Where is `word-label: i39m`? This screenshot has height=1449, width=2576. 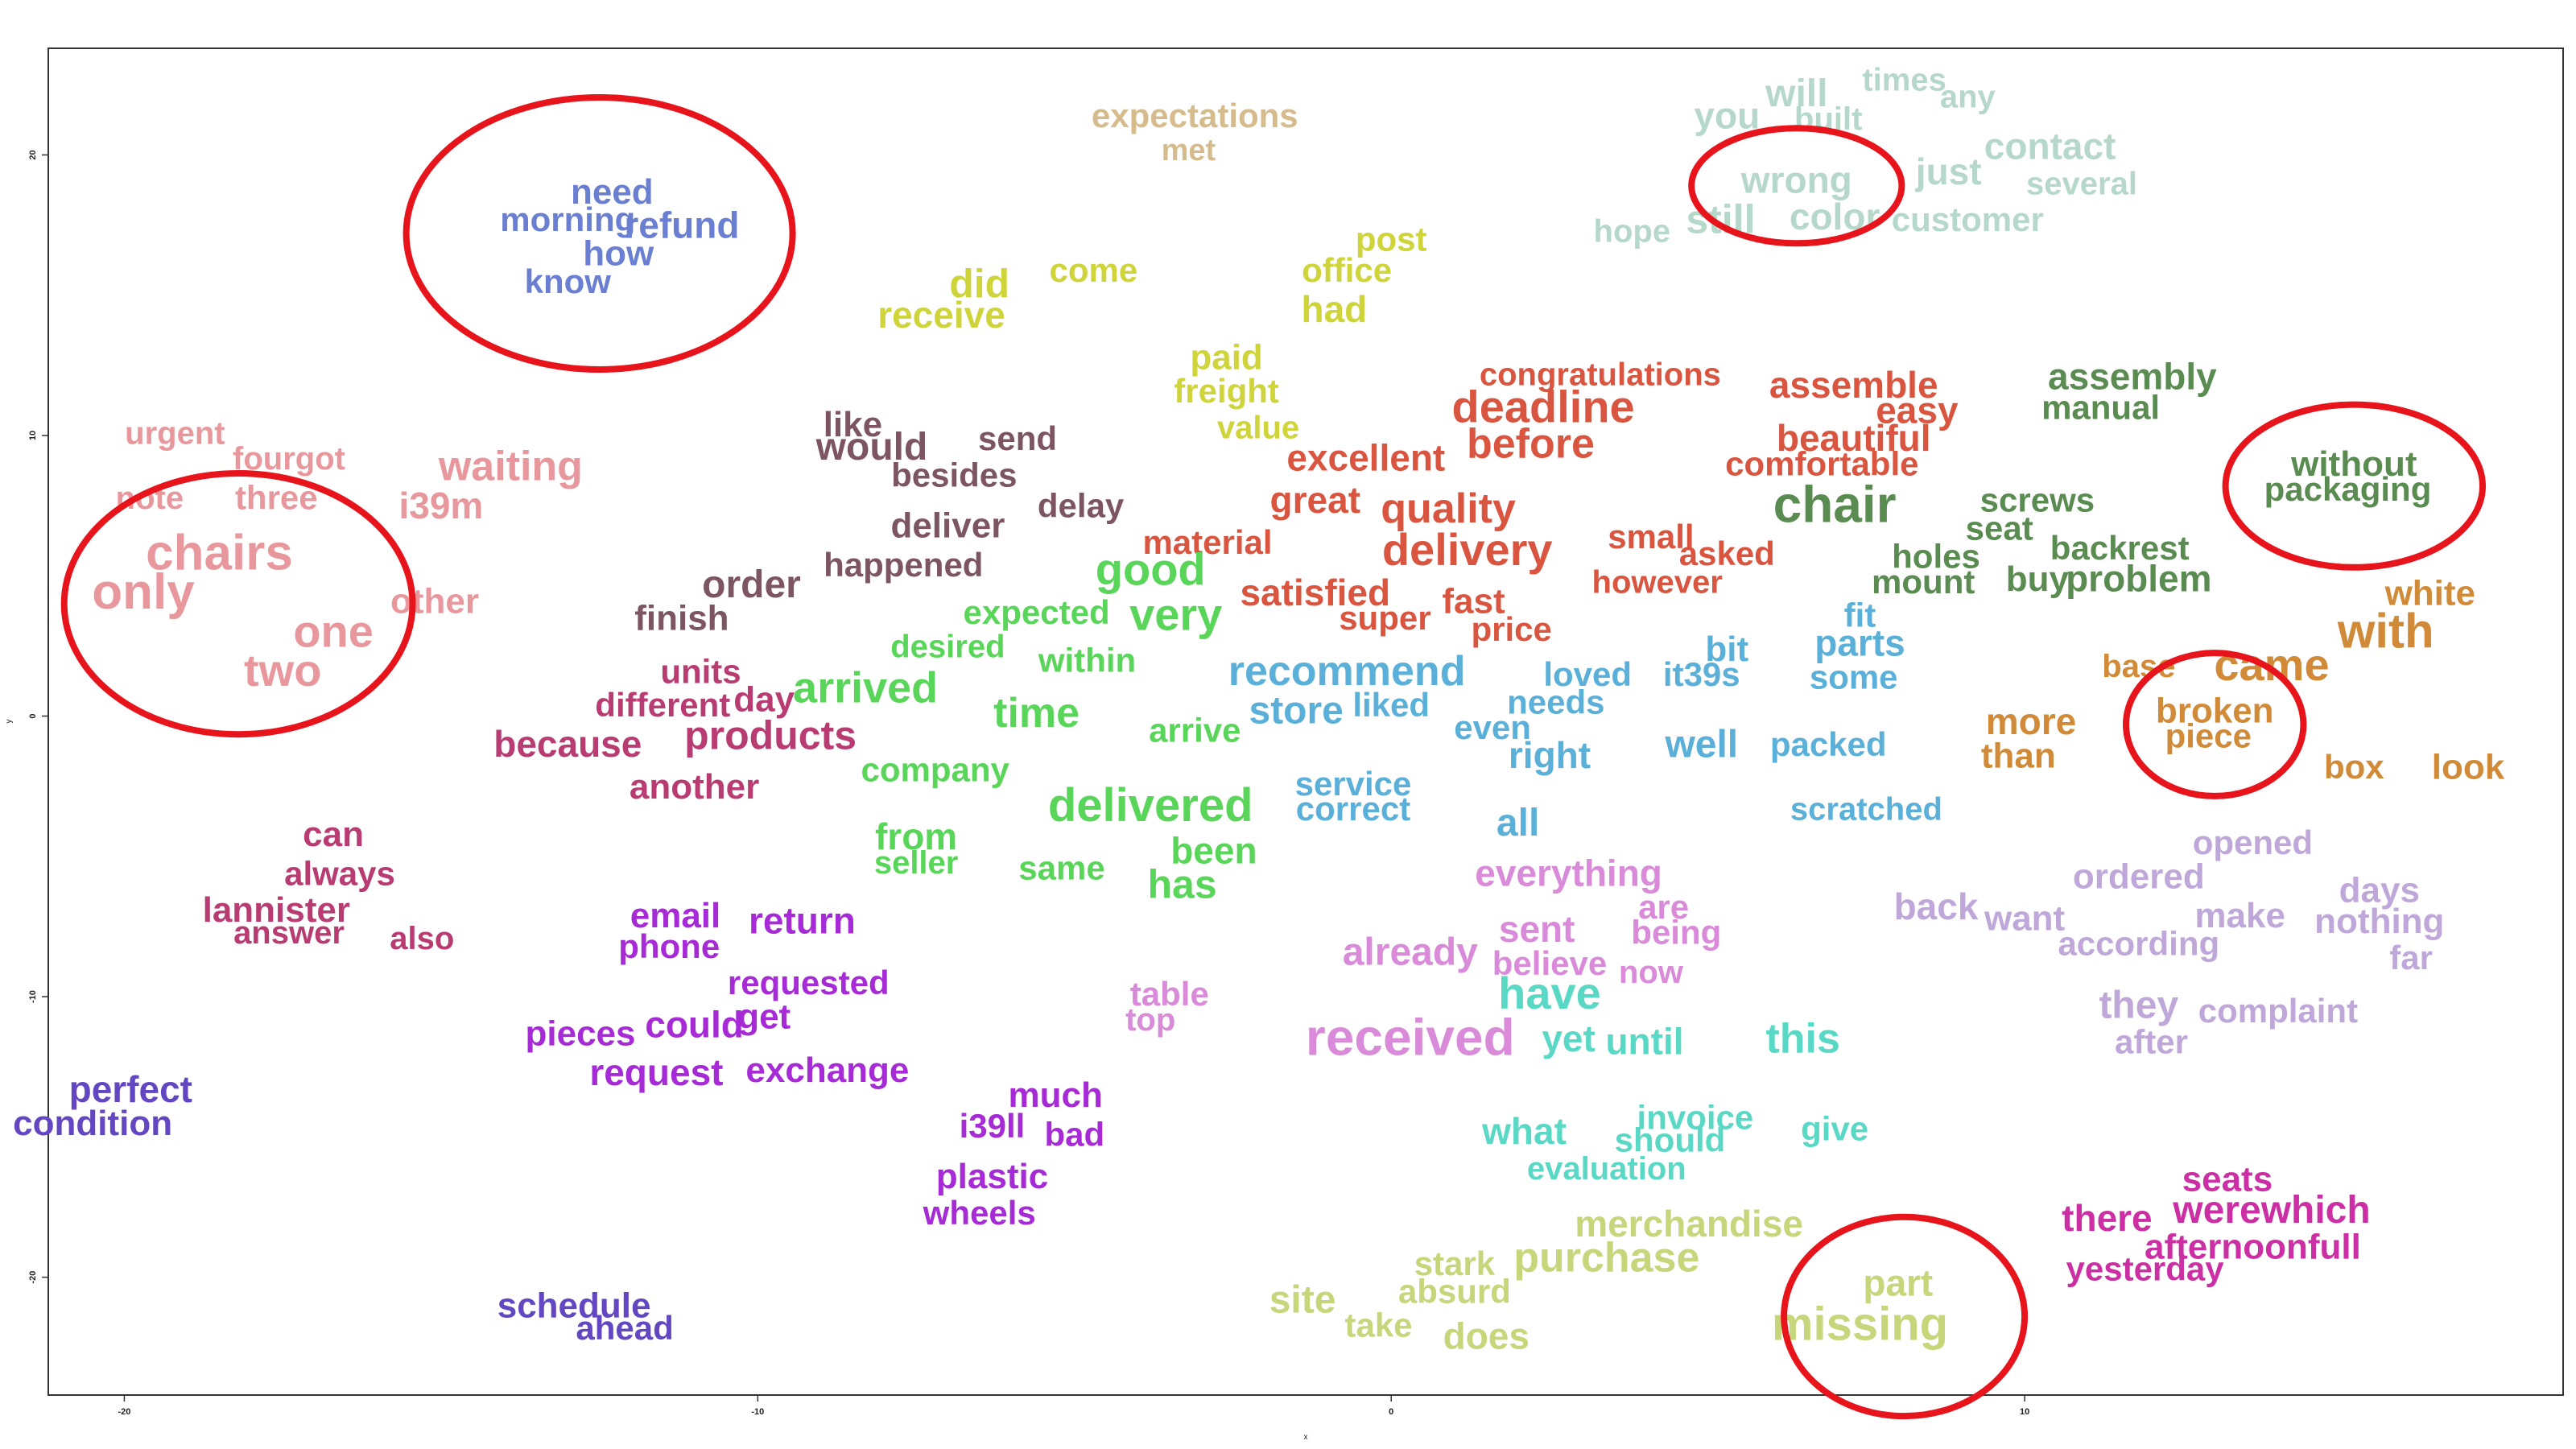 word-label: i39m is located at coordinates (441, 505).